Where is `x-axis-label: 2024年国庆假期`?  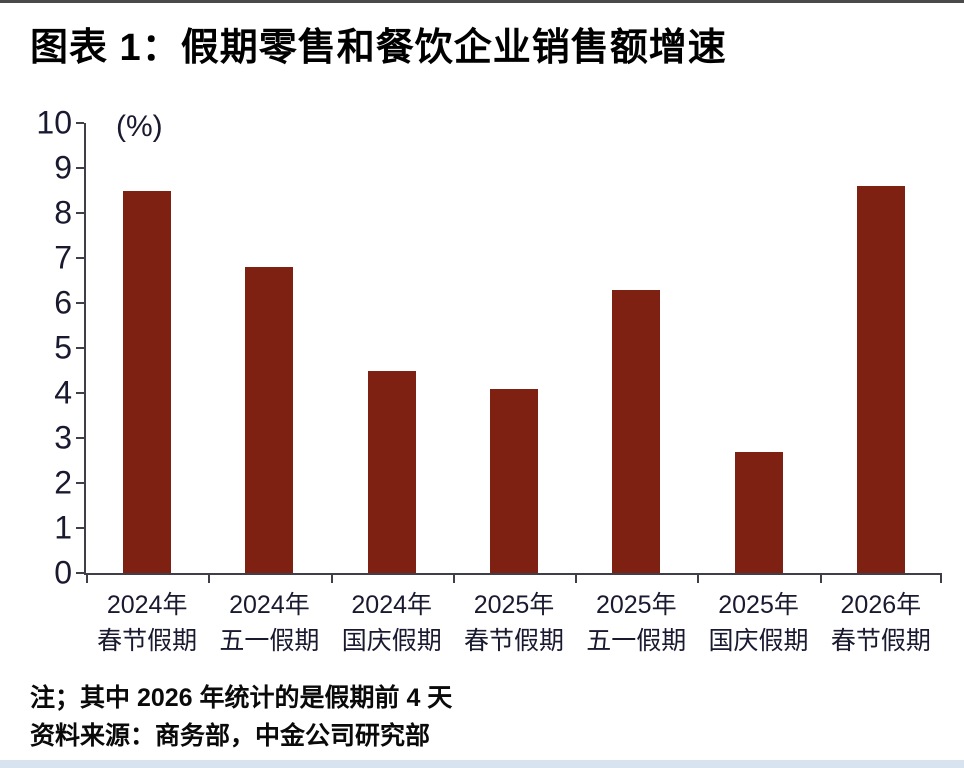
x-axis-label: 2024年国庆假期 is located at coordinates (392, 623).